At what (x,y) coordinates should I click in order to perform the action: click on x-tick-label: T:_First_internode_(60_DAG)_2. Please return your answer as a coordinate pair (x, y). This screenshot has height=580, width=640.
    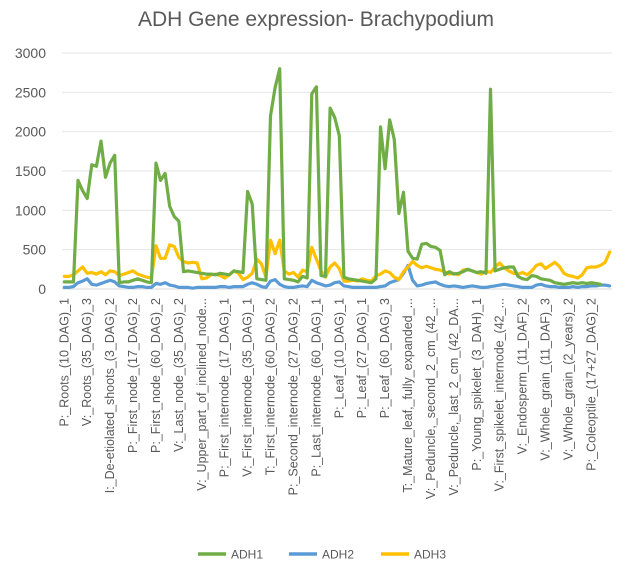
    Looking at the image, I should click on (271, 386).